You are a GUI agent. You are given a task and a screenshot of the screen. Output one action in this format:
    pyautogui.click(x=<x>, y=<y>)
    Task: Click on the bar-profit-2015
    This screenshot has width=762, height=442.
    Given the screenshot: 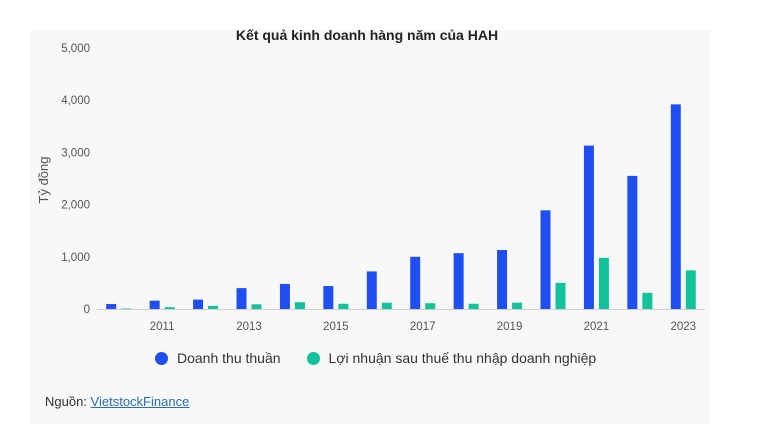 What is the action you would take?
    pyautogui.click(x=343, y=306)
    